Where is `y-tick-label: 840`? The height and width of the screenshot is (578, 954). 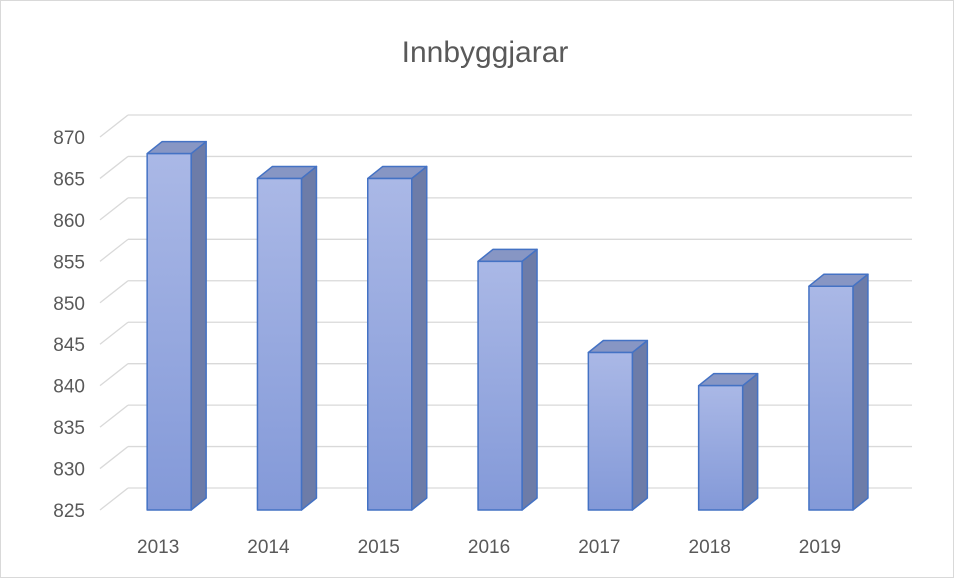 y-tick-label: 840 is located at coordinates (69, 387).